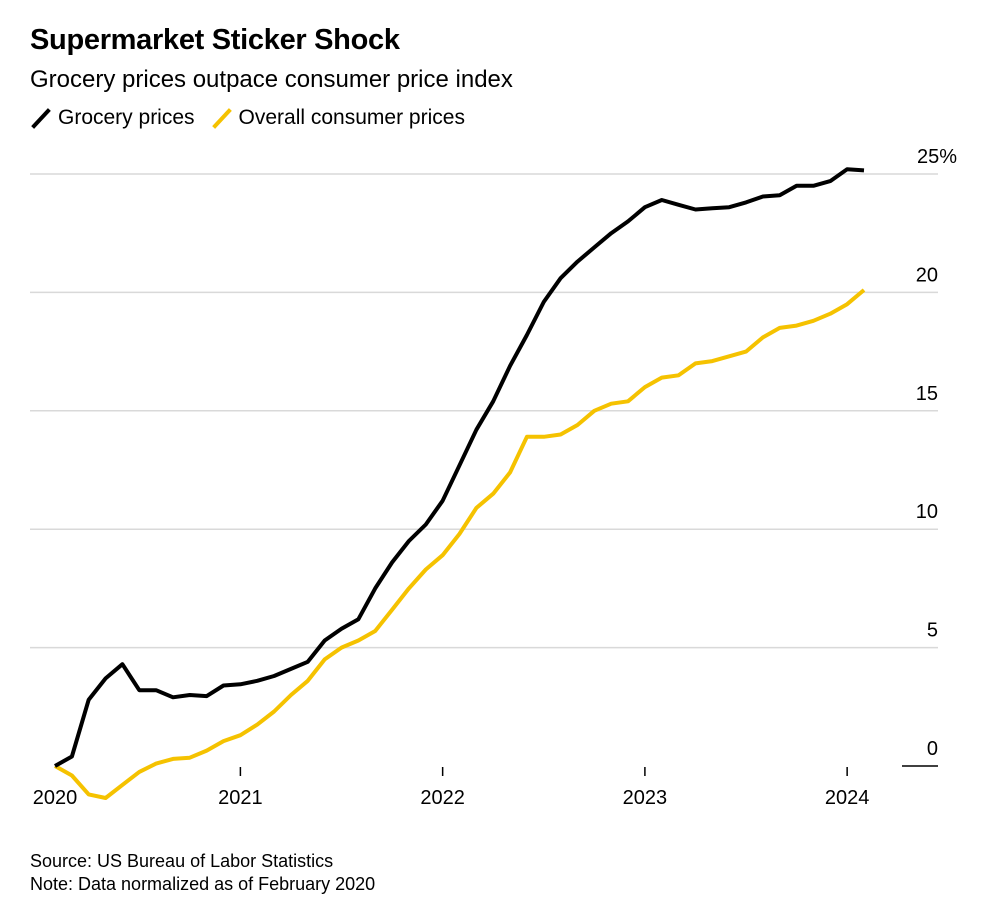 This screenshot has height=903, width=984. I want to click on legend-label-overall: Overall consumer prices, so click(351, 117).